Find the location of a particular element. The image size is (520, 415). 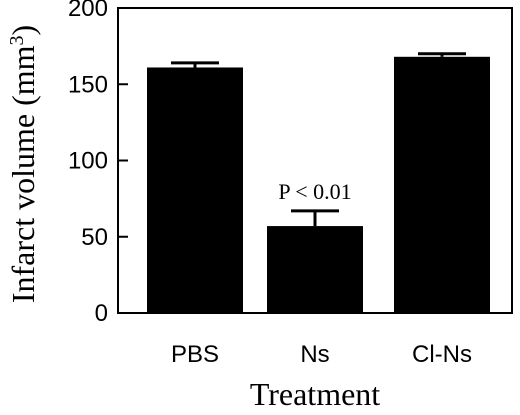

y-axis-ticks: 0 50 100 150 200 is located at coordinates (98, 163).